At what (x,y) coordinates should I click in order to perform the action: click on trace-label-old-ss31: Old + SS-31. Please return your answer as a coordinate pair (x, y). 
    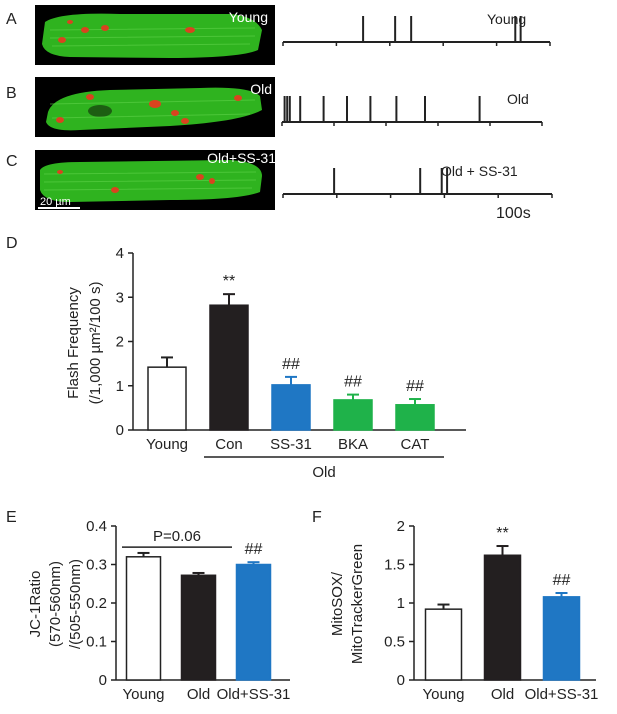
    Looking at the image, I should click on (479, 171).